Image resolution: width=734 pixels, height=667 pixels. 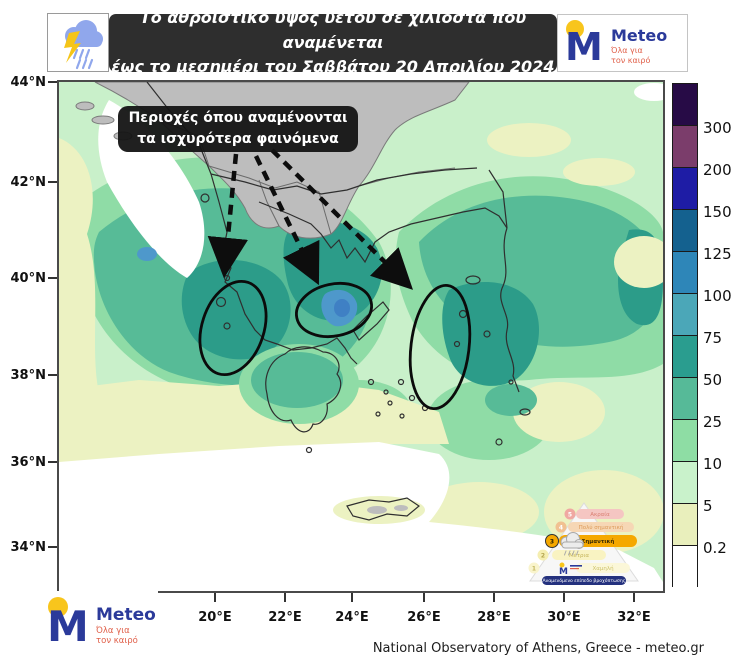 What do you see at coordinates (584, 580) in the screenshot?
I see `pyramid-caption: Αναμενόμενο επίπεδο βροχόπτωσης` at bounding box center [584, 580].